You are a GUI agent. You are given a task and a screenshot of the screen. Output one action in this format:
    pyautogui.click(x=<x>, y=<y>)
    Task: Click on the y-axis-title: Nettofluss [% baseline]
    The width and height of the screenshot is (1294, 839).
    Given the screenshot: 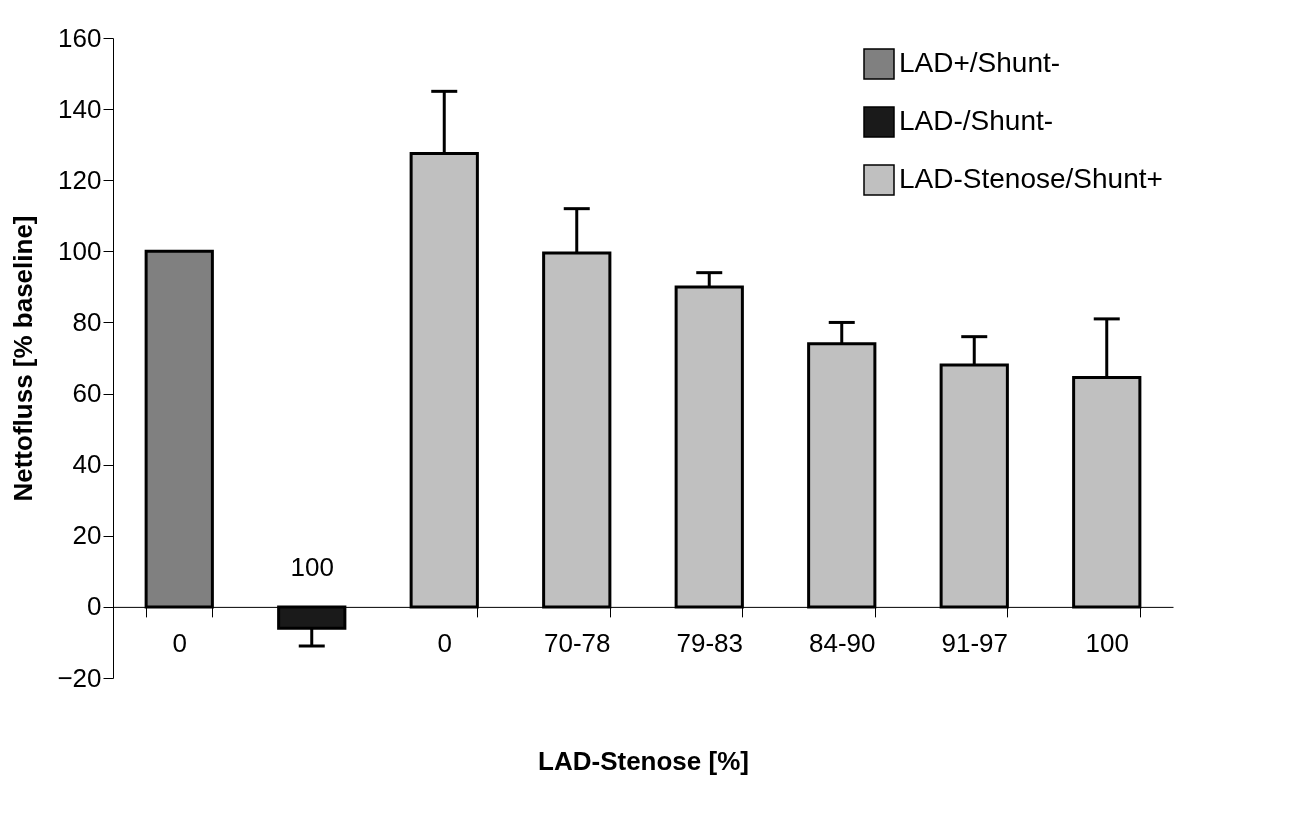 What is the action you would take?
    pyautogui.click(x=23, y=358)
    